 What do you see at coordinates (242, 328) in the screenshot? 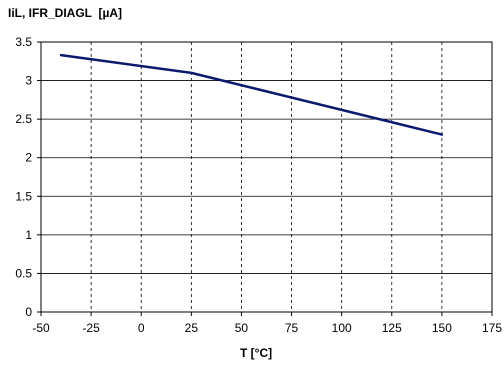
I see `x-tick-label: 50` at bounding box center [242, 328].